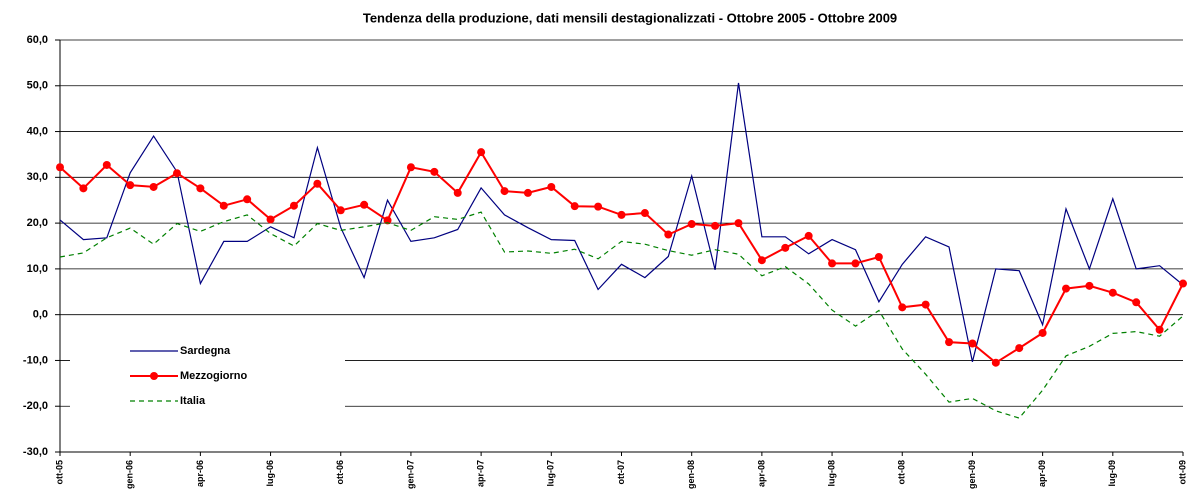 The image size is (1187, 497). I want to click on x-tick-label: apr-08, so click(761, 473).